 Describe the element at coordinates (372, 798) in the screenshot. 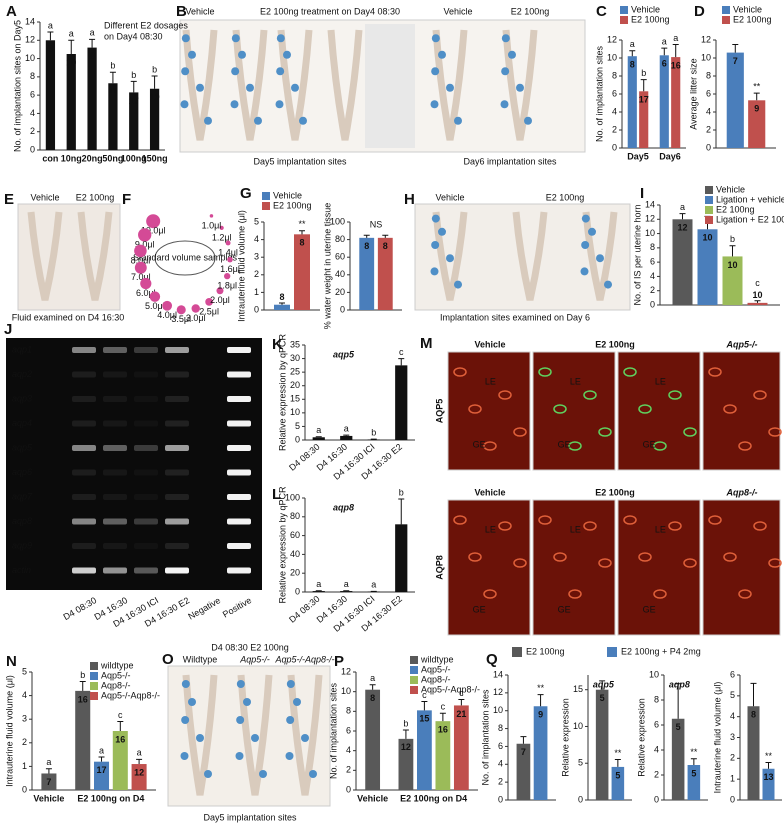

I see `x-tick-label: Vehicle` at that location.